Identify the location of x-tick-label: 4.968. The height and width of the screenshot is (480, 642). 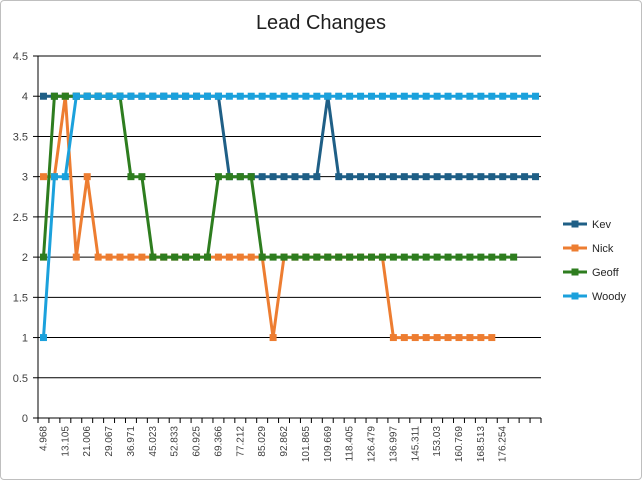
(43, 438).